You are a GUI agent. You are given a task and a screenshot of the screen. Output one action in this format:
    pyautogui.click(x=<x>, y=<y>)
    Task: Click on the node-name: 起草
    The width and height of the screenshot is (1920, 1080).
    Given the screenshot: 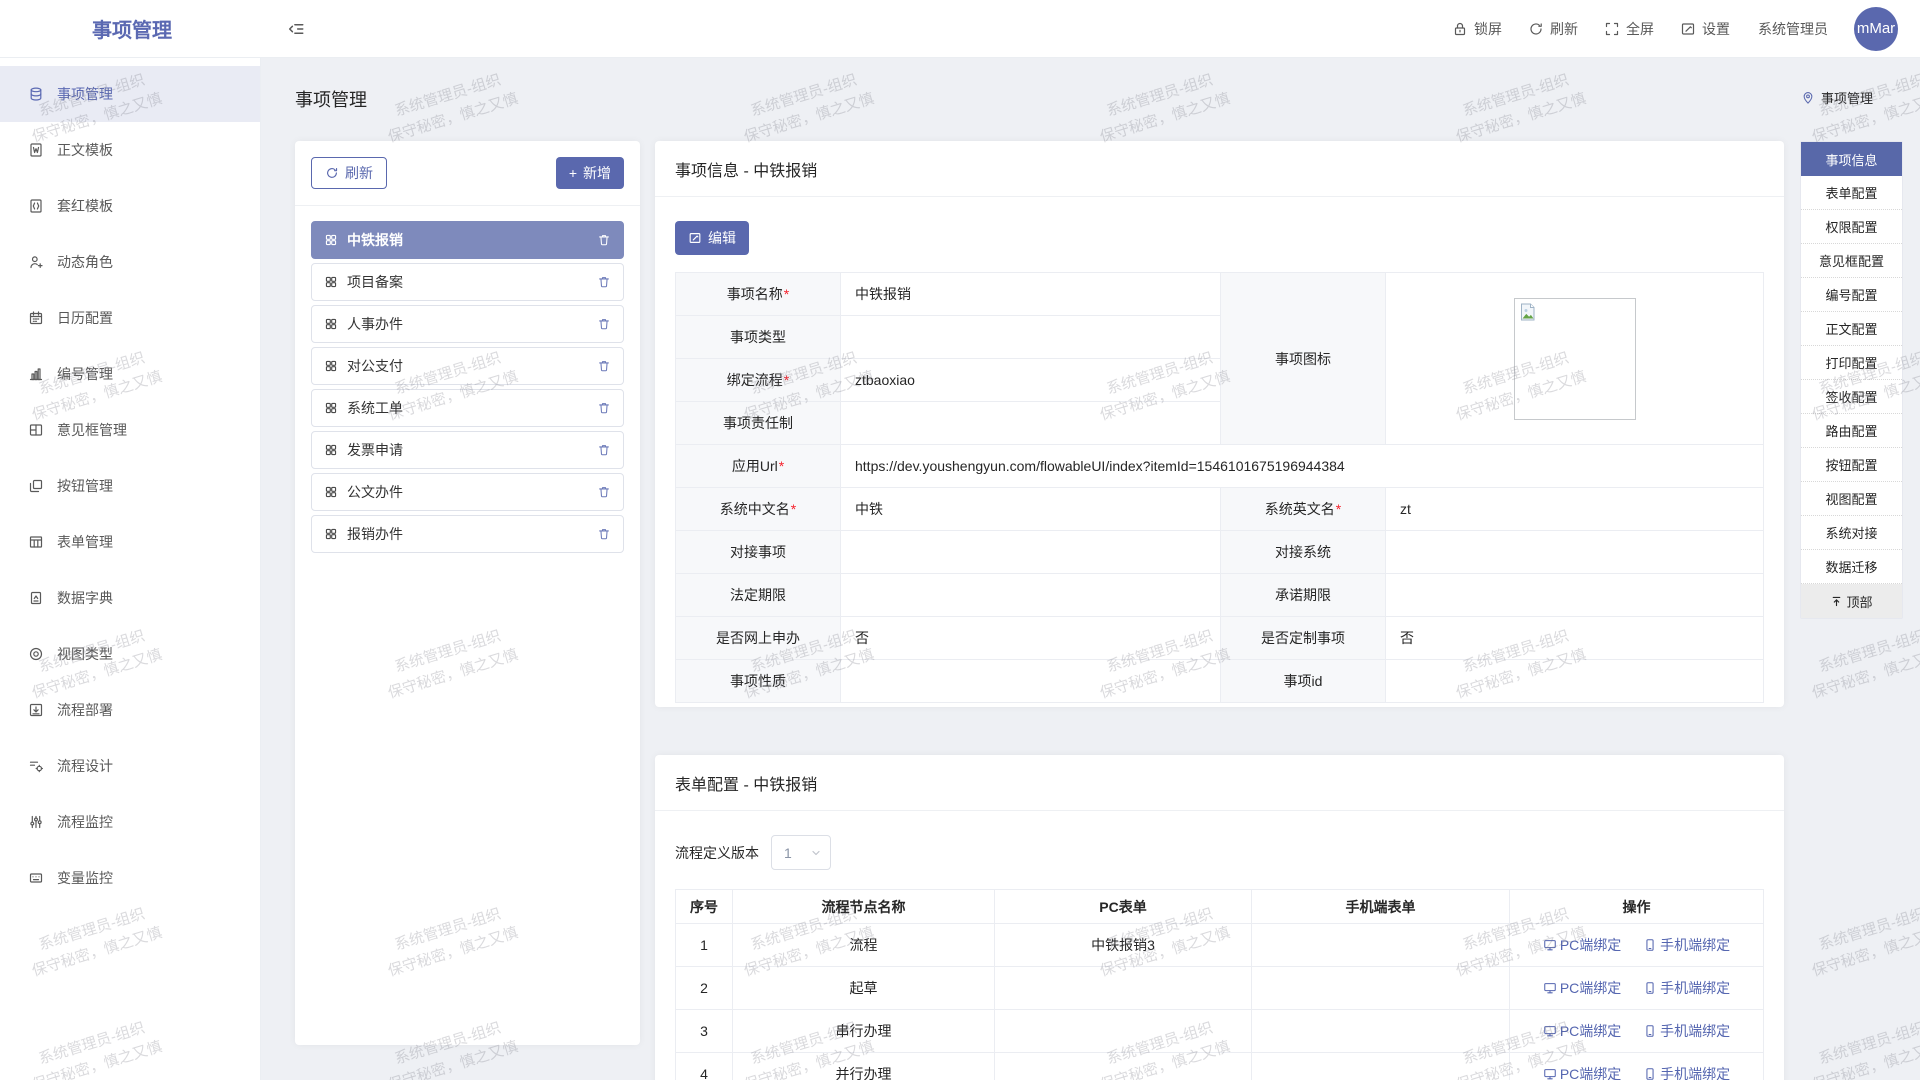 What is the action you would take?
    pyautogui.click(x=863, y=988)
    